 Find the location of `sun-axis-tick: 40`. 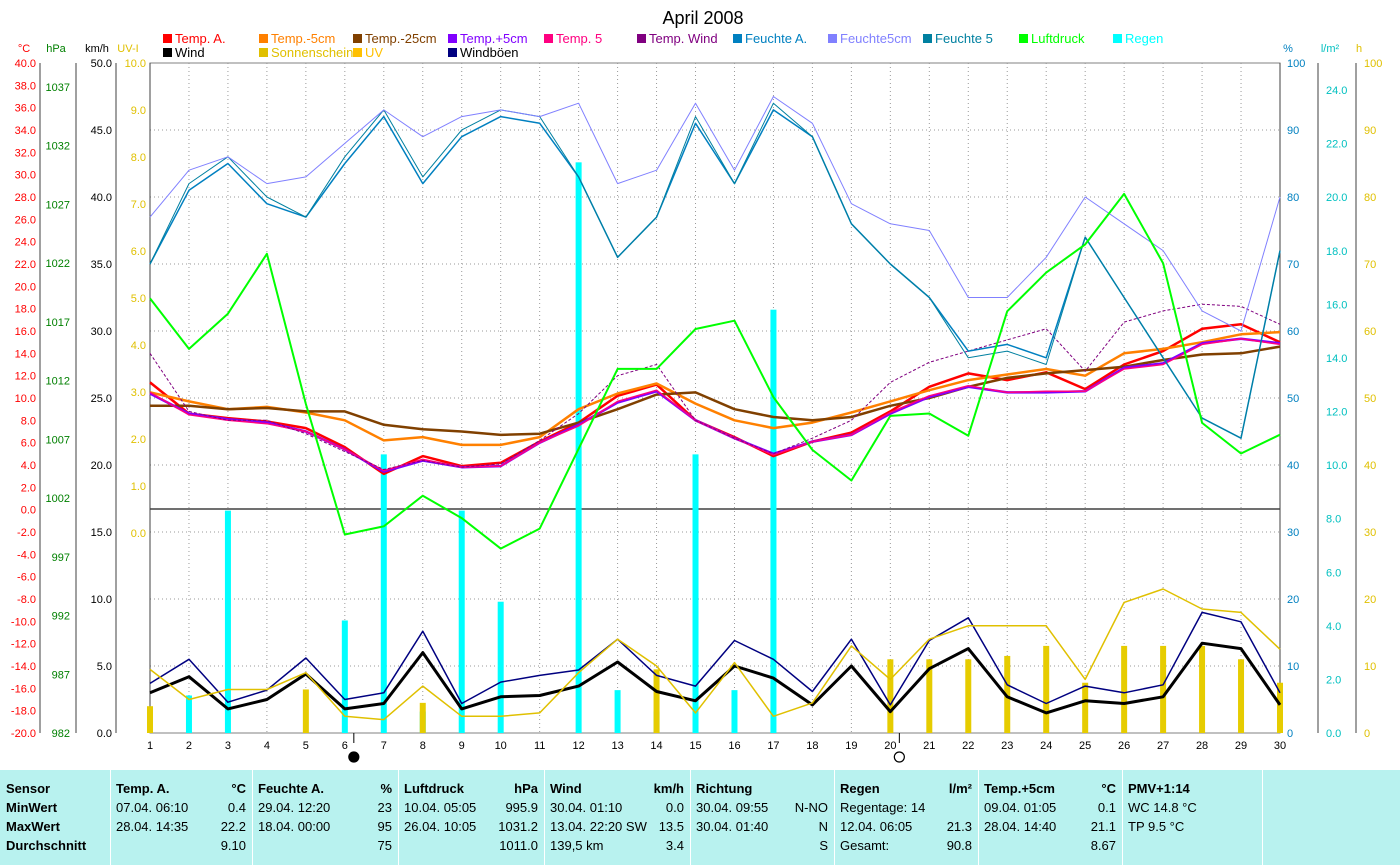

sun-axis-tick: 40 is located at coordinates (1370, 466).